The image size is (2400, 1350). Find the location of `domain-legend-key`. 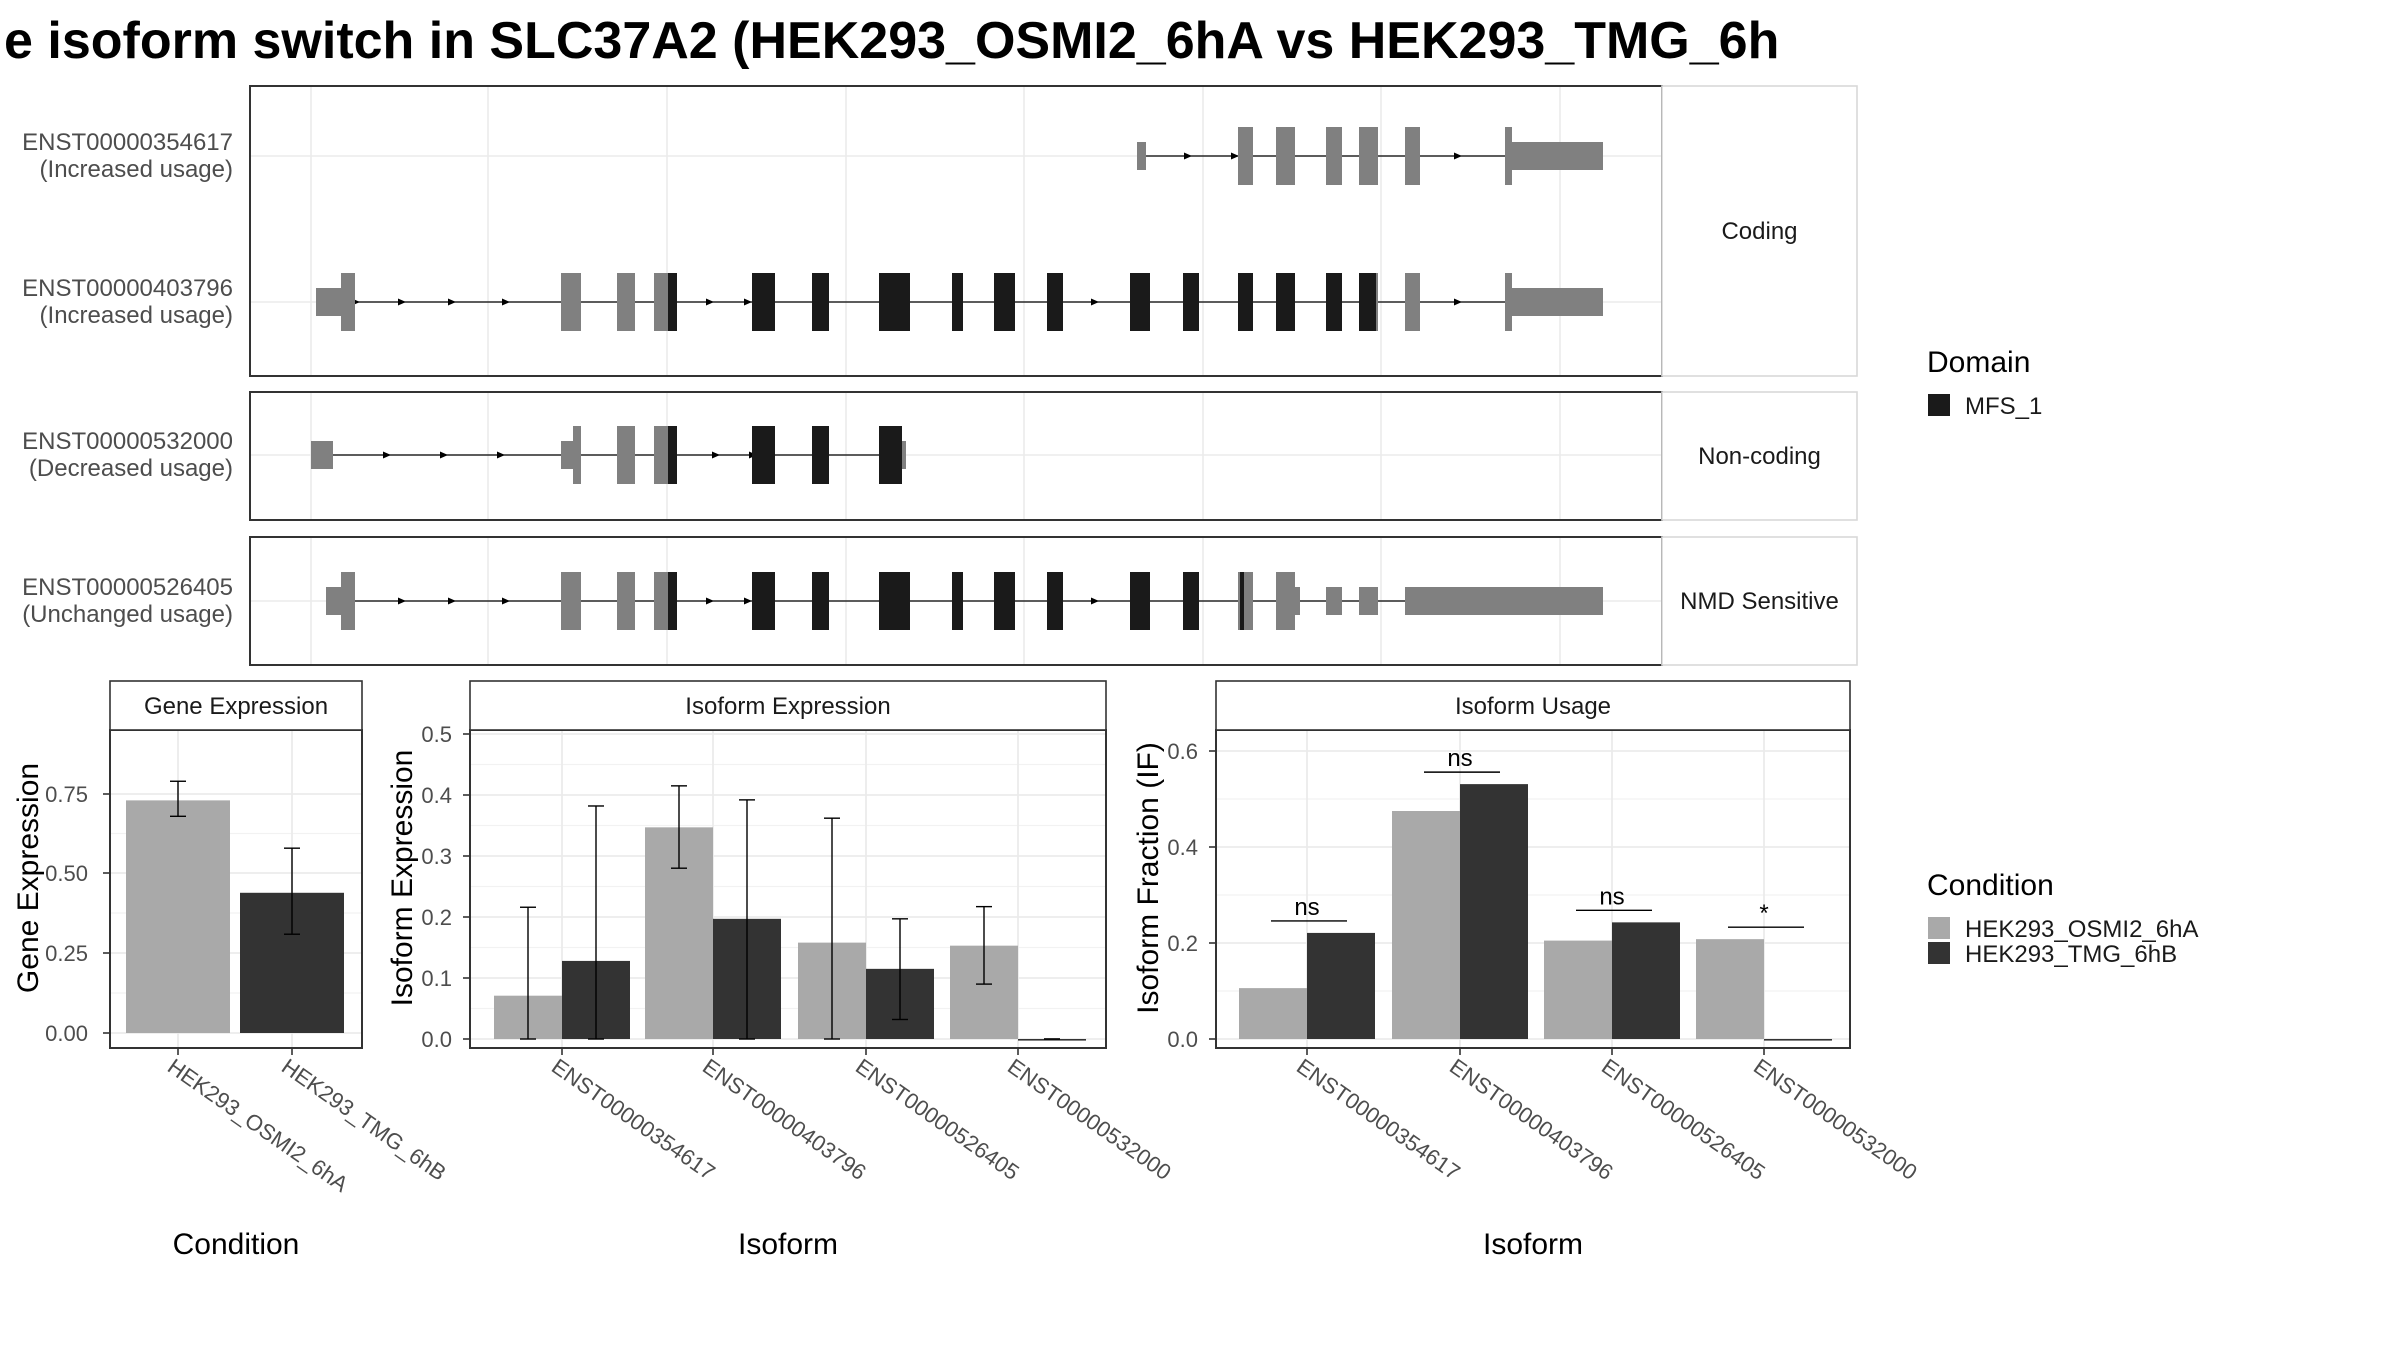

domain-legend-key is located at coordinates (1939, 405).